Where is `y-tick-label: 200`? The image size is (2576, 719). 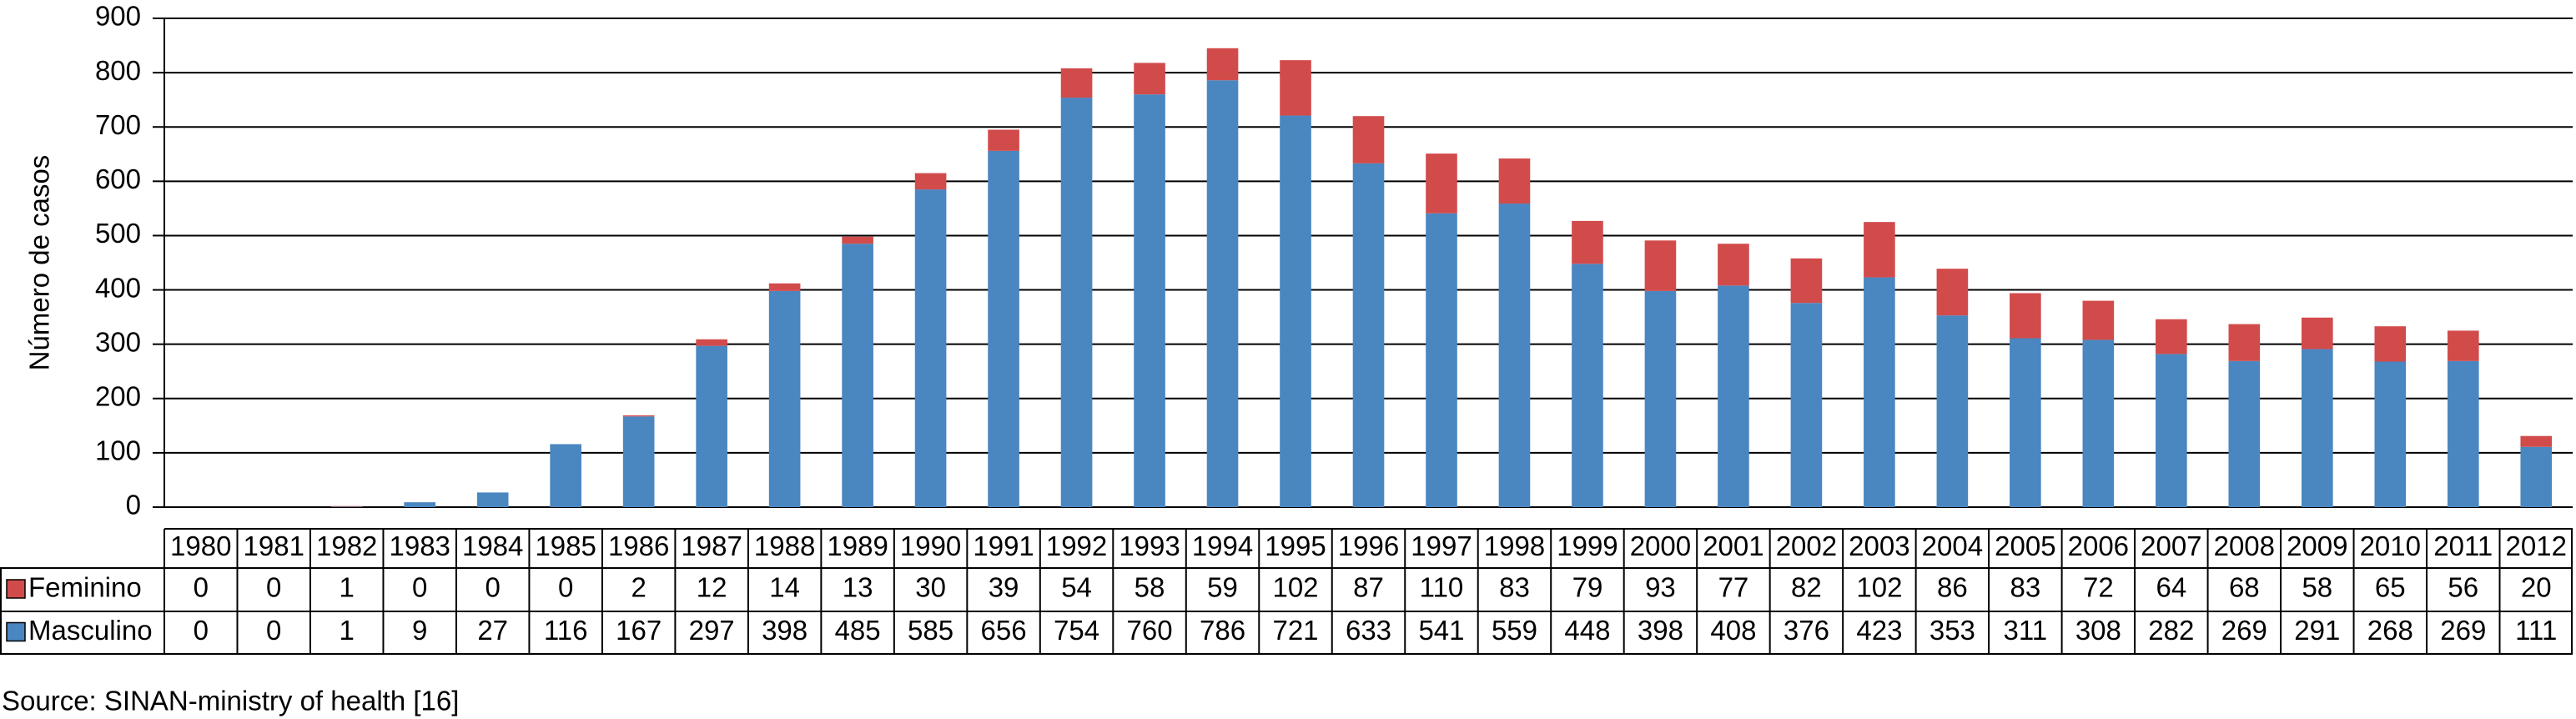
y-tick-label: 200 is located at coordinates (118, 395).